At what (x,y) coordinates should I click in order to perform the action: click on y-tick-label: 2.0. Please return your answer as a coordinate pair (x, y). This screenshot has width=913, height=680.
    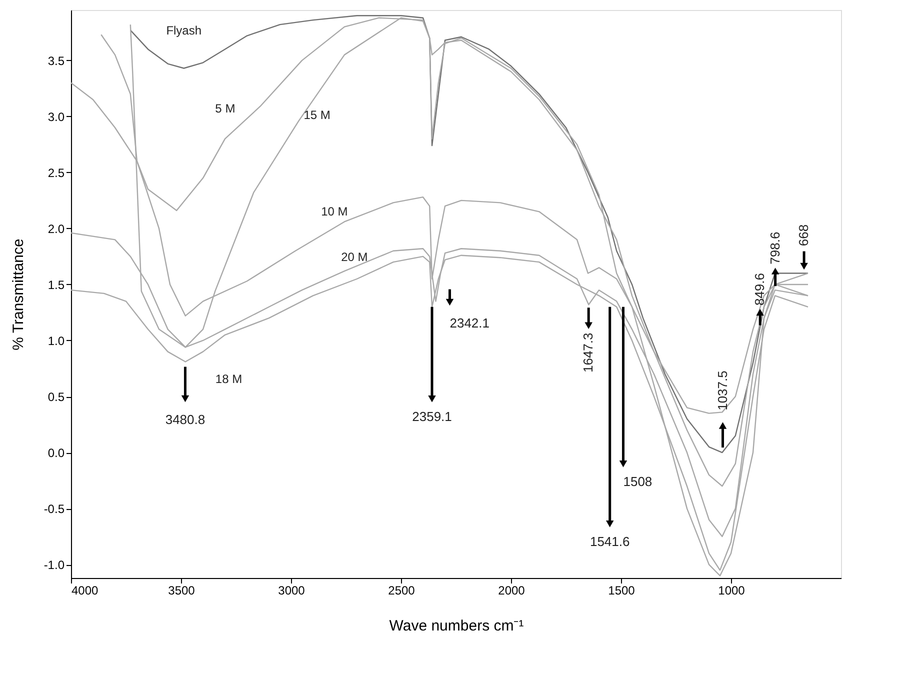
    Looking at the image, I should click on (56, 229).